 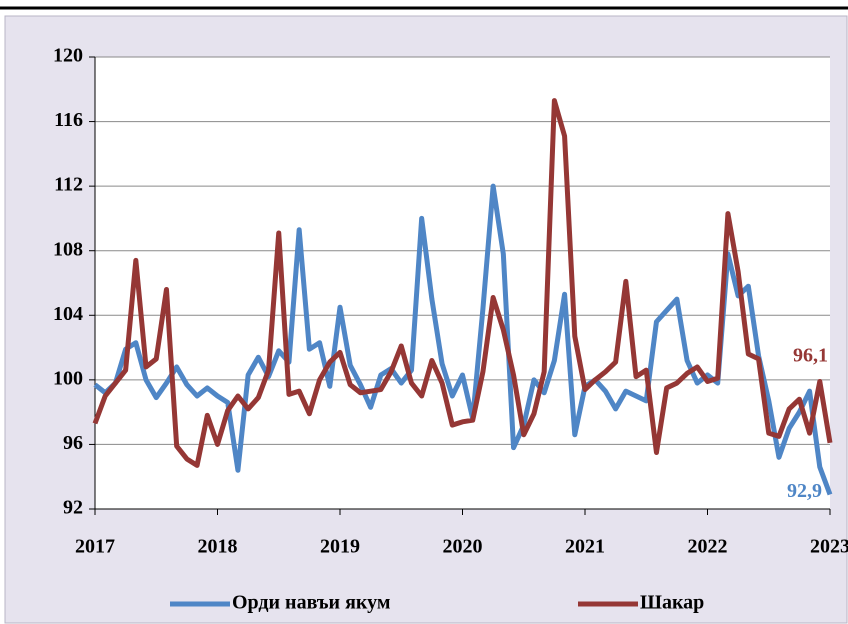 What do you see at coordinates (218, 547) in the screenshot?
I see `x-tick-label: 2018` at bounding box center [218, 547].